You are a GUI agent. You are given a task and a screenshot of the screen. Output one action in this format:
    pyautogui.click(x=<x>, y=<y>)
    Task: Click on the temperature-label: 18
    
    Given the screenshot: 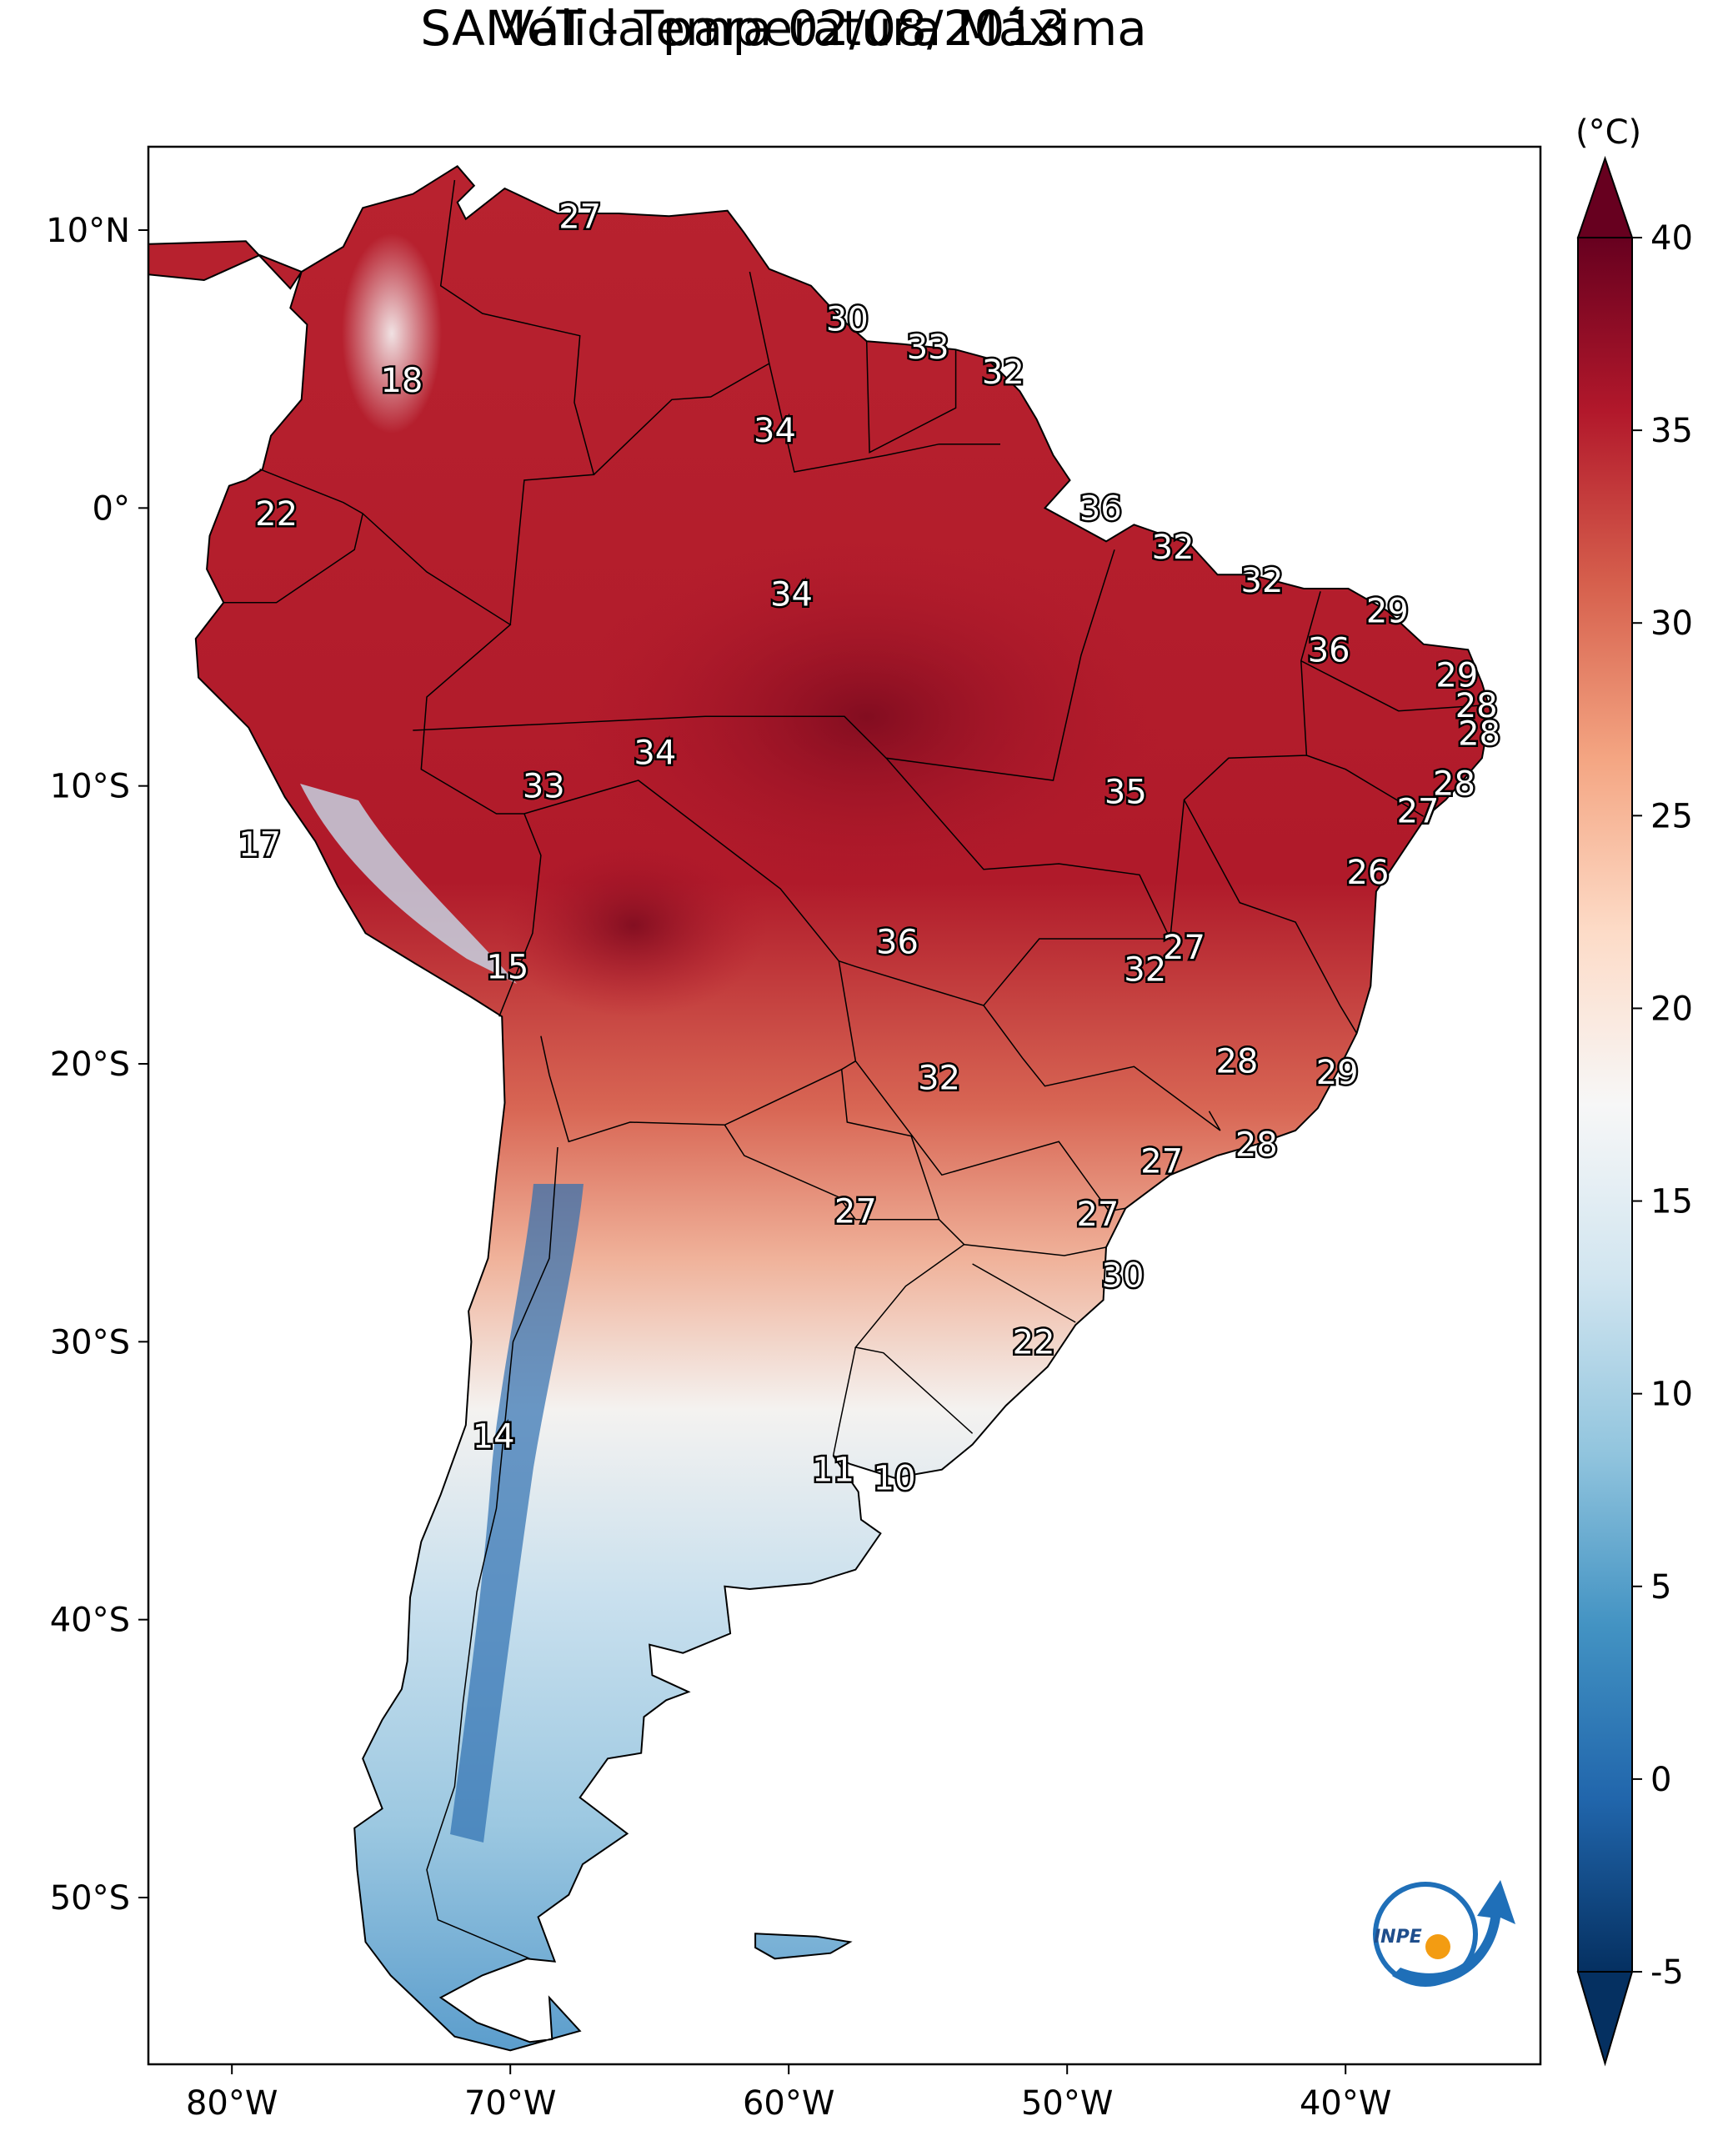 What is the action you would take?
    pyautogui.click(x=401, y=381)
    